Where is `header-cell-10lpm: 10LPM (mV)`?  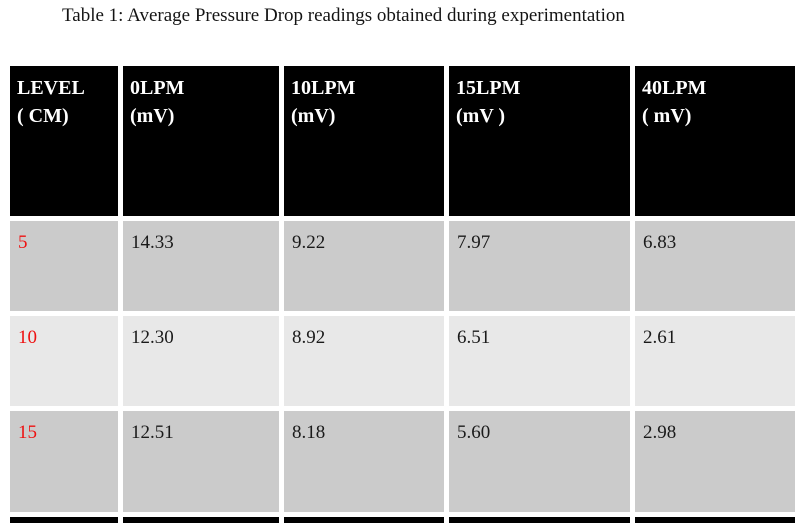
header-cell-10lpm: 10LPM (mV) is located at coordinates (364, 141).